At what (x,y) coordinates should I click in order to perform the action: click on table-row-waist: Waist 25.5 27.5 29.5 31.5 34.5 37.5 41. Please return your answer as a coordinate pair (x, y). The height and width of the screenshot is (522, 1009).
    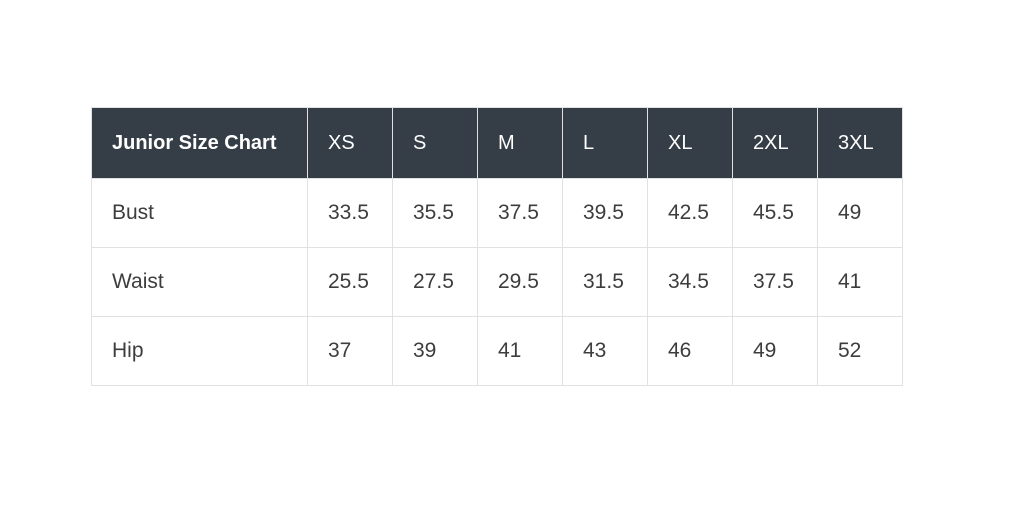
    Looking at the image, I should click on (497, 282).